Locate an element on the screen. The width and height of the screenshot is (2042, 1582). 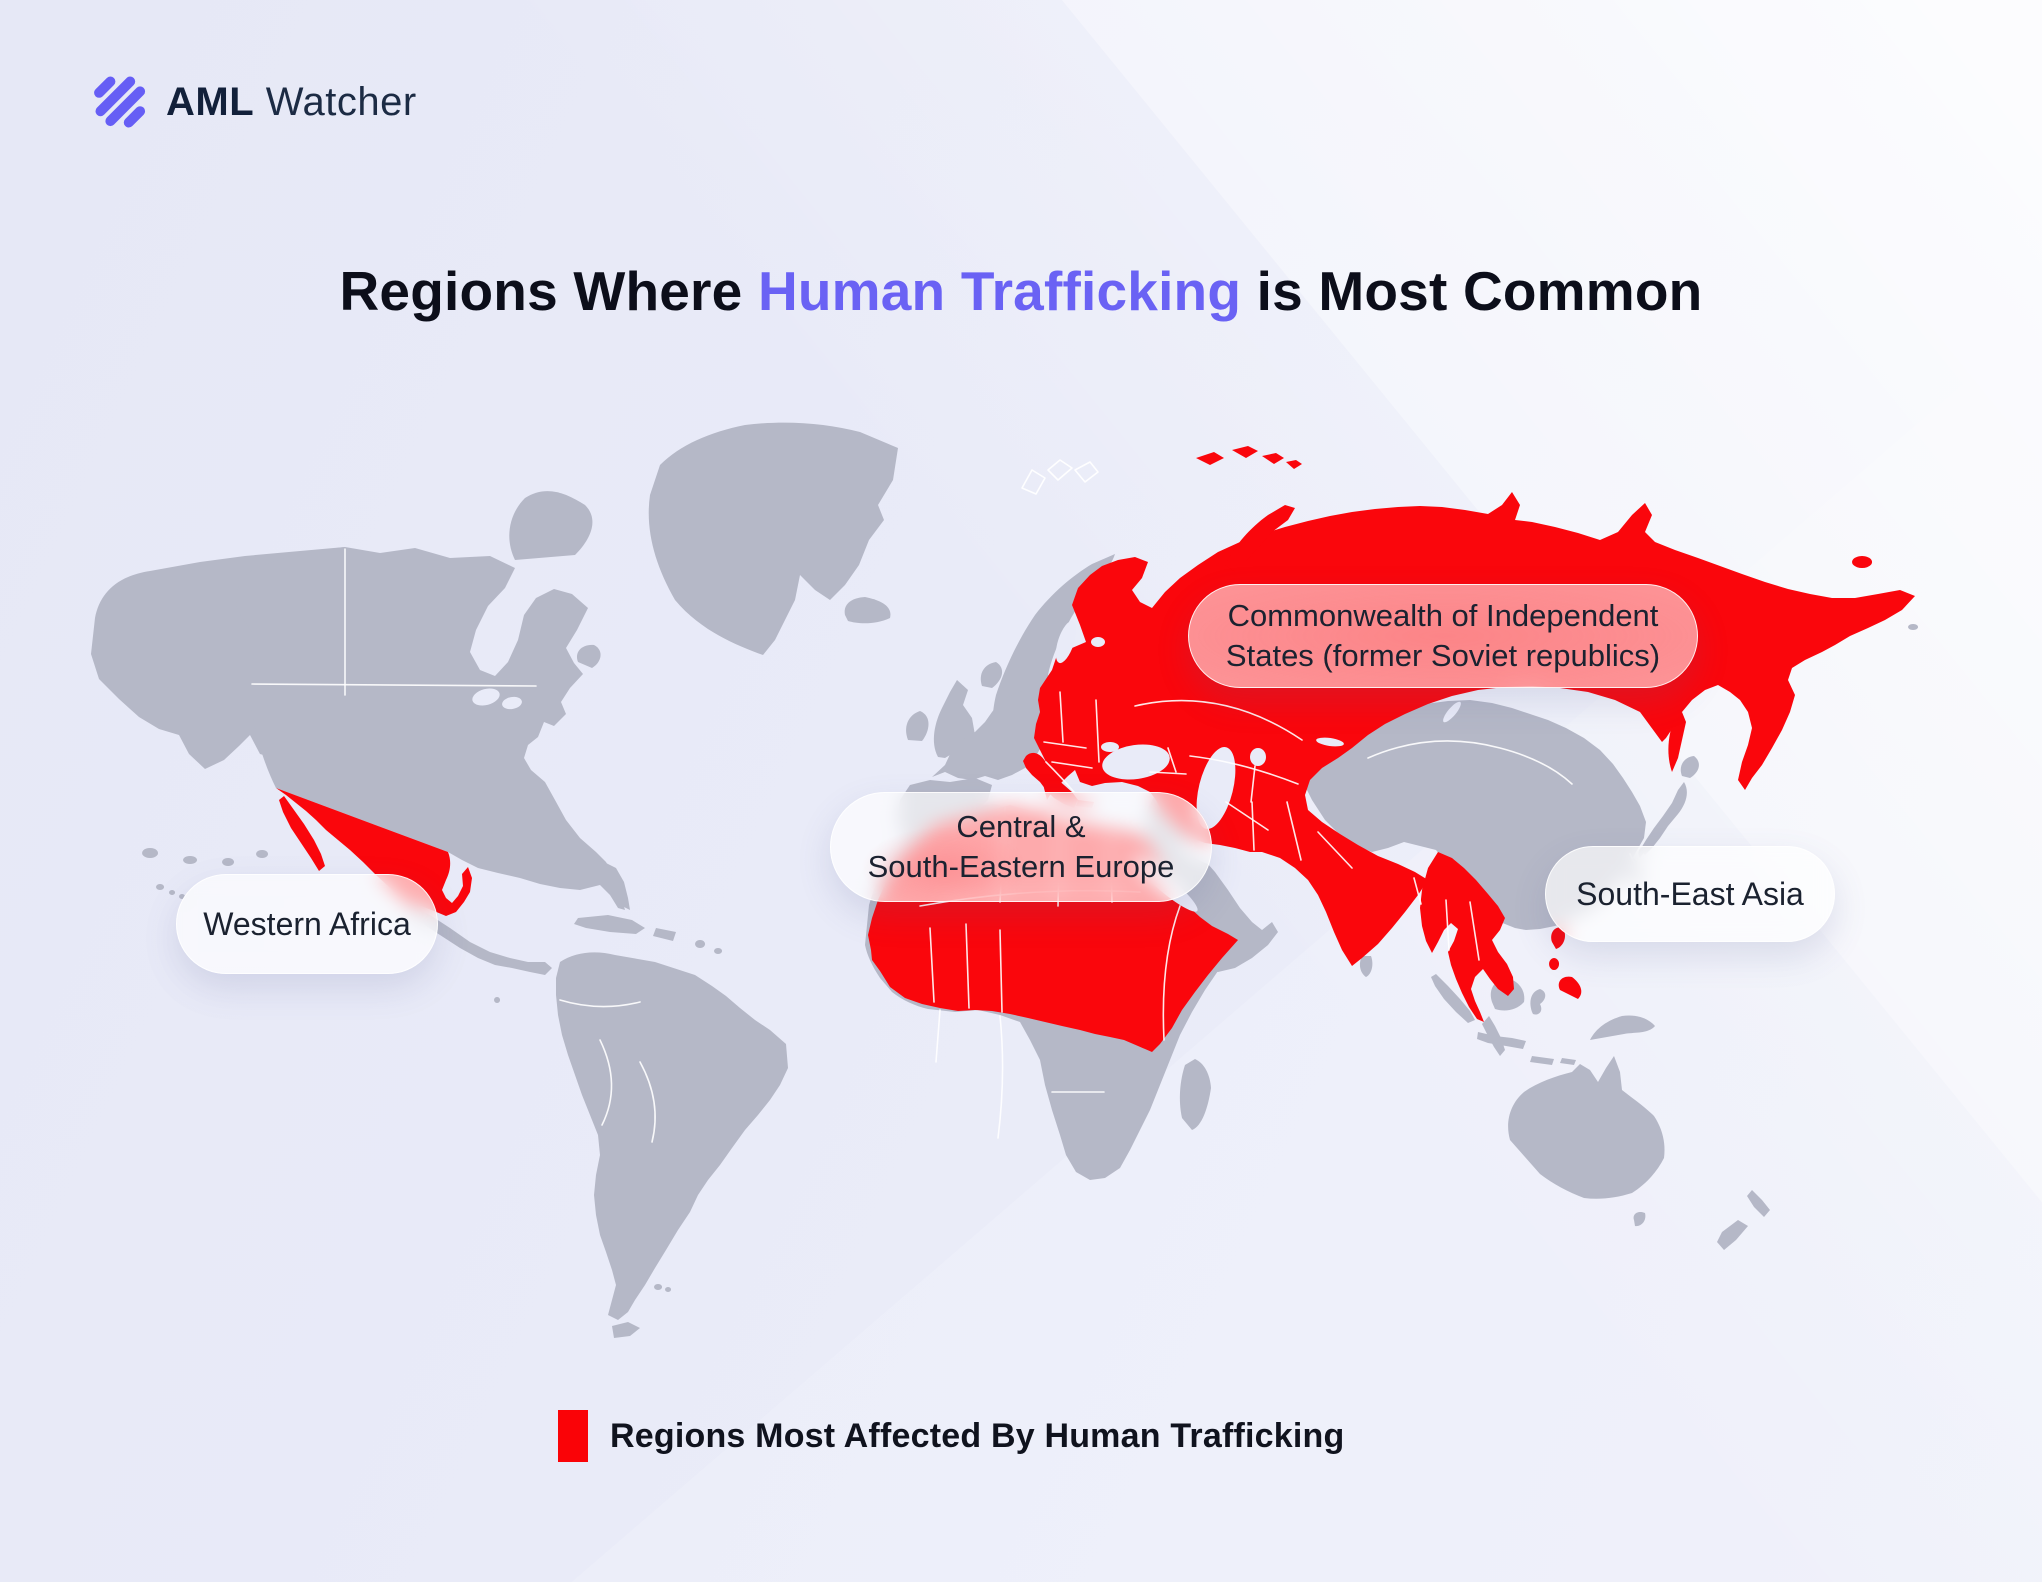
lake-baikal is located at coordinates (1452, 712).